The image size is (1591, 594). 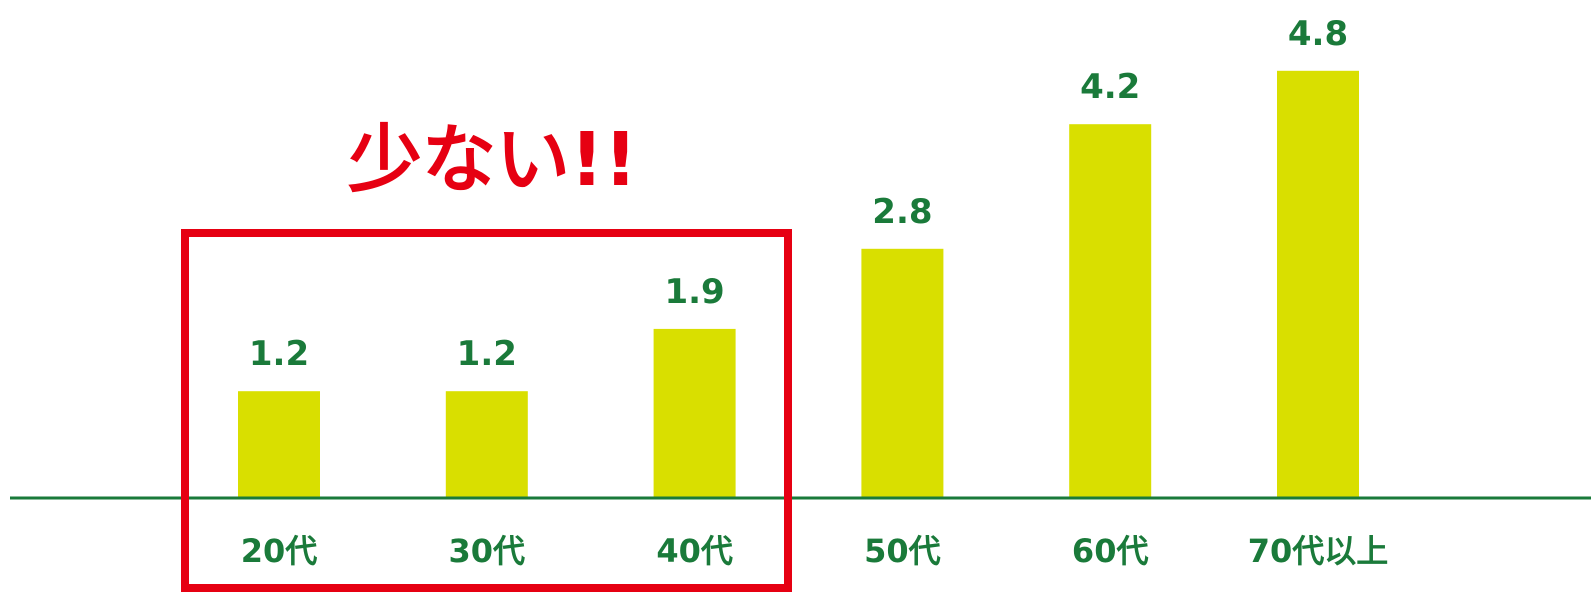 I want to click on value-label-2: 1.9, so click(x=694, y=292).